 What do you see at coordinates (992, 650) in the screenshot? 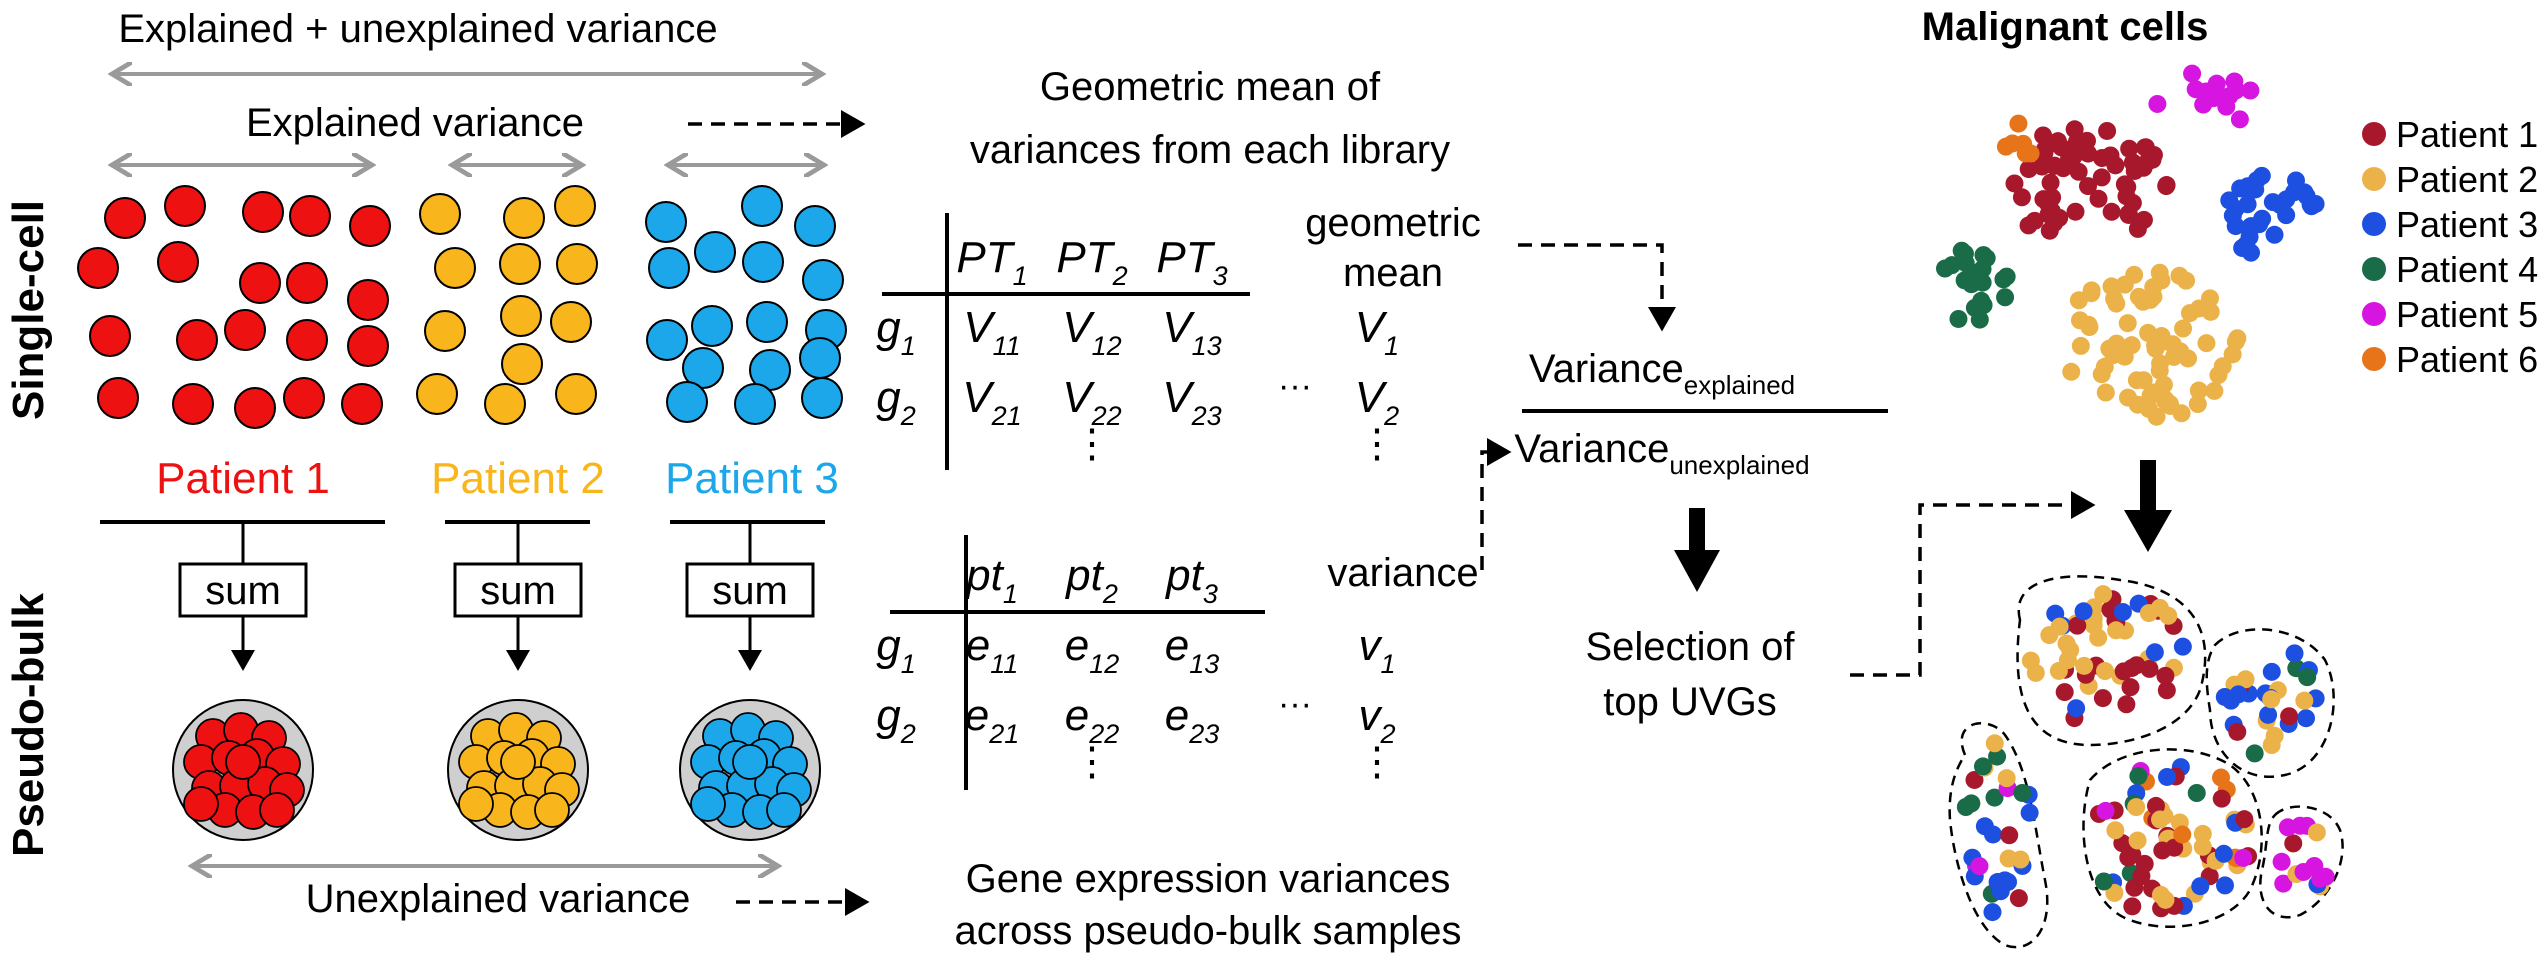
I see `table-cell: e11` at bounding box center [992, 650].